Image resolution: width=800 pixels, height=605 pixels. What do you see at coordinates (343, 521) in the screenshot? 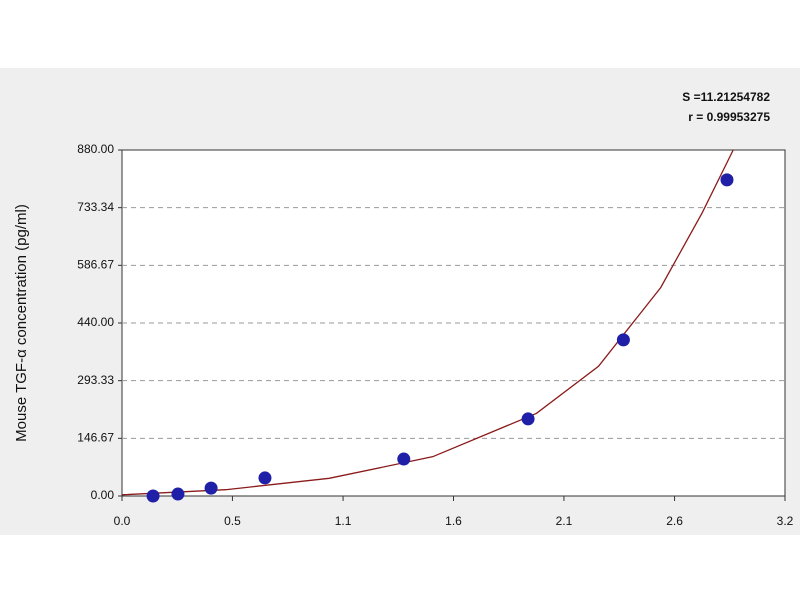
I see `x-tick-label: 1.1` at bounding box center [343, 521].